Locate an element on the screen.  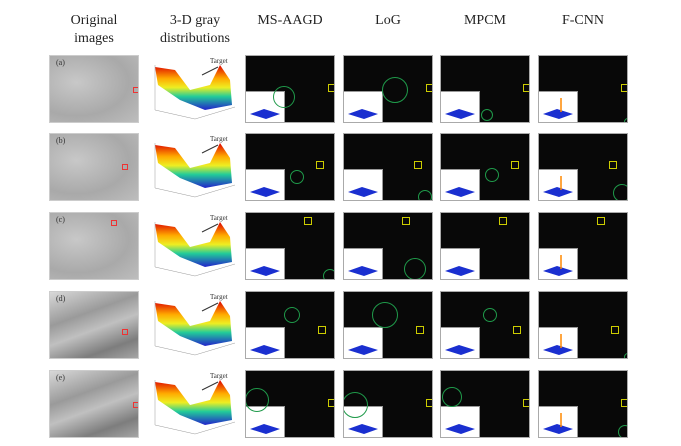
panel-label: (e) is located at coordinates (60, 377).